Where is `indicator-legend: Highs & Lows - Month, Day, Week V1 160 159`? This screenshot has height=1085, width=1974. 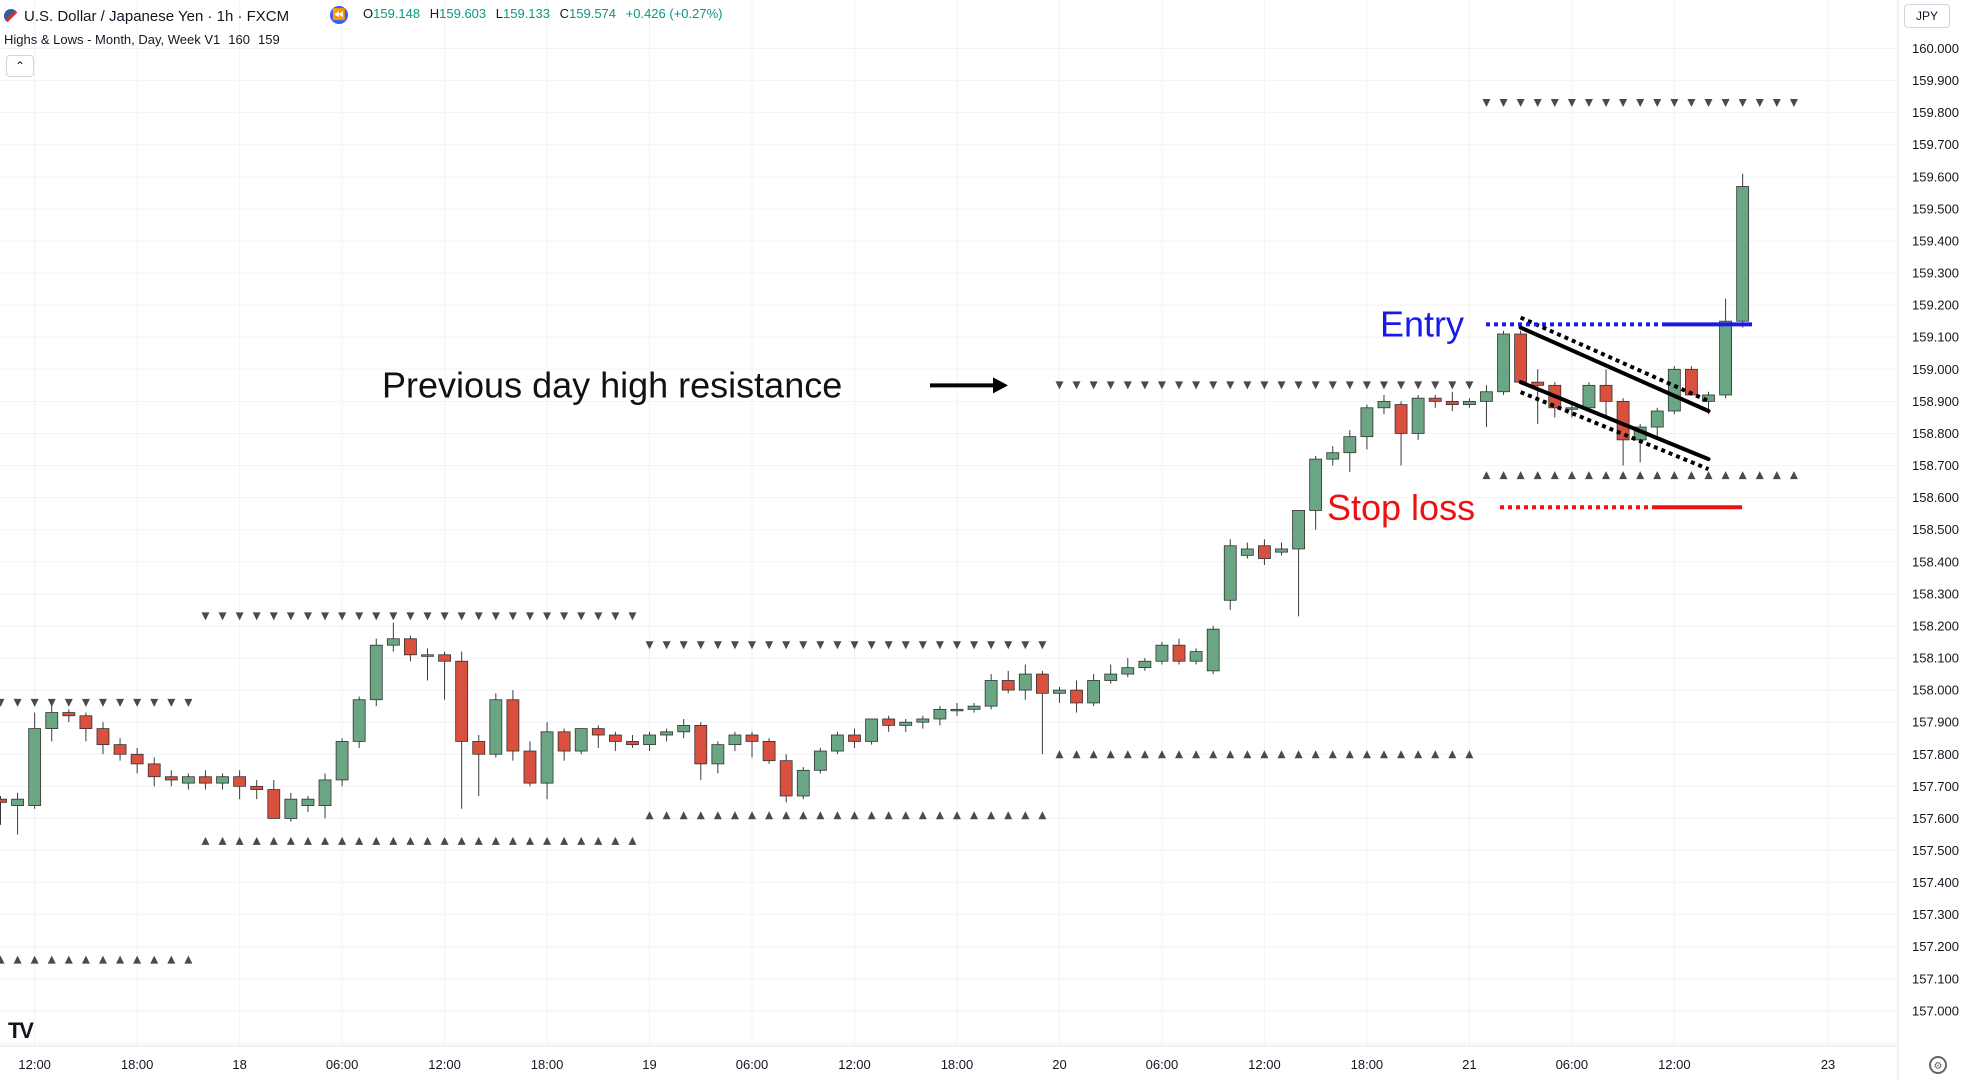
indicator-legend: Highs & Lows - Month, Day, Week V1 160 159 is located at coordinates (146, 39).